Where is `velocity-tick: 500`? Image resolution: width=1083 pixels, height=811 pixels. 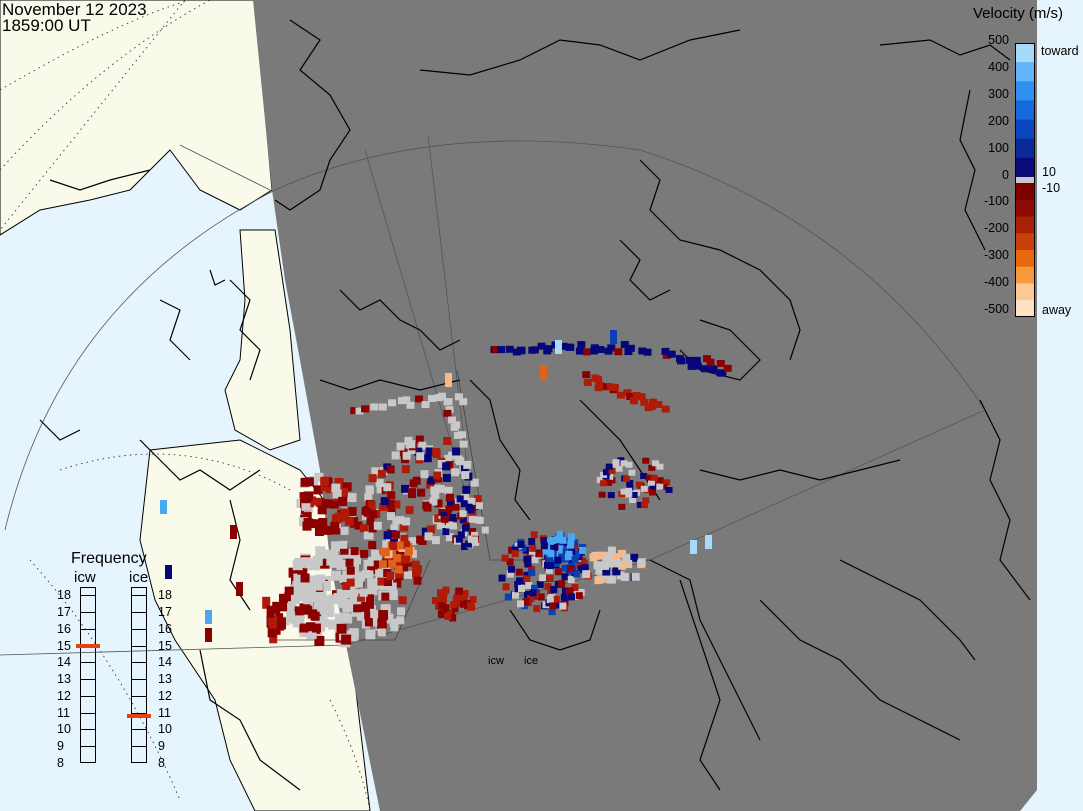
velocity-tick: 500 is located at coordinates (998, 40).